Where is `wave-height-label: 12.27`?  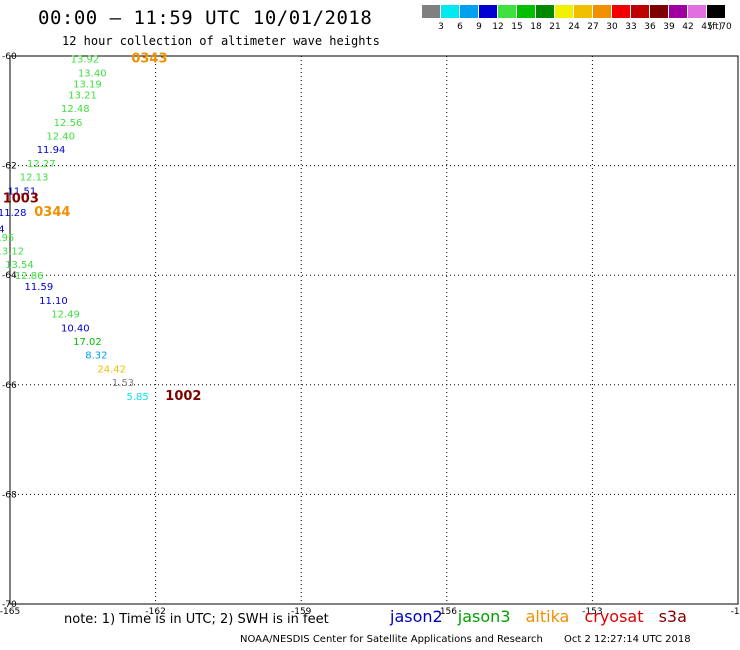
wave-height-label: 12.27 is located at coordinates (41, 164).